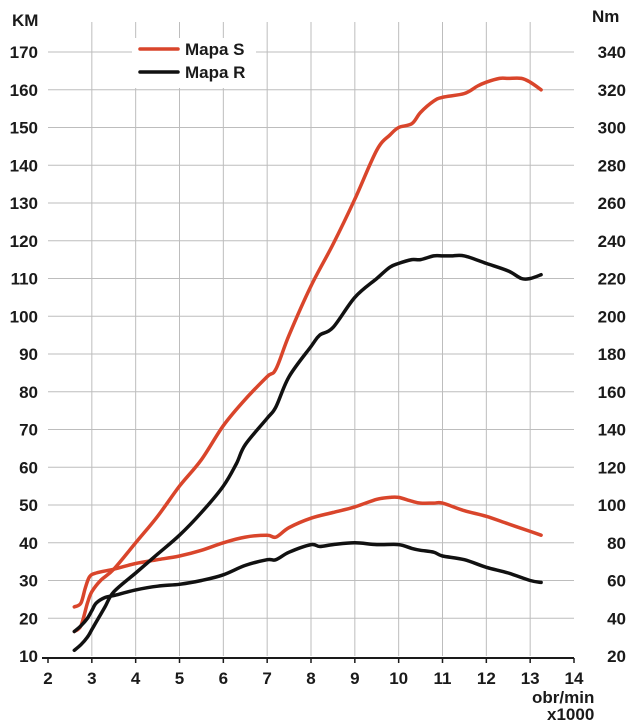 Image resolution: width=640 pixels, height=726 pixels. I want to click on right-tick-label-160: 160, so click(612, 392).